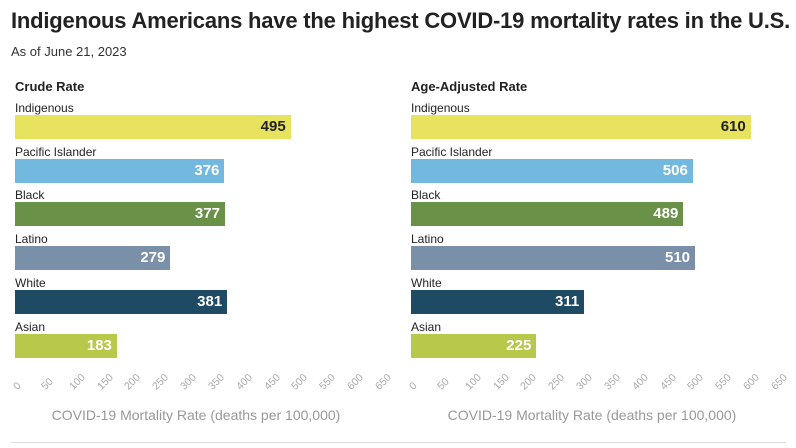 This screenshot has width=796, height=448. What do you see at coordinates (398, 442) in the screenshot?
I see `bottom-divider` at bounding box center [398, 442].